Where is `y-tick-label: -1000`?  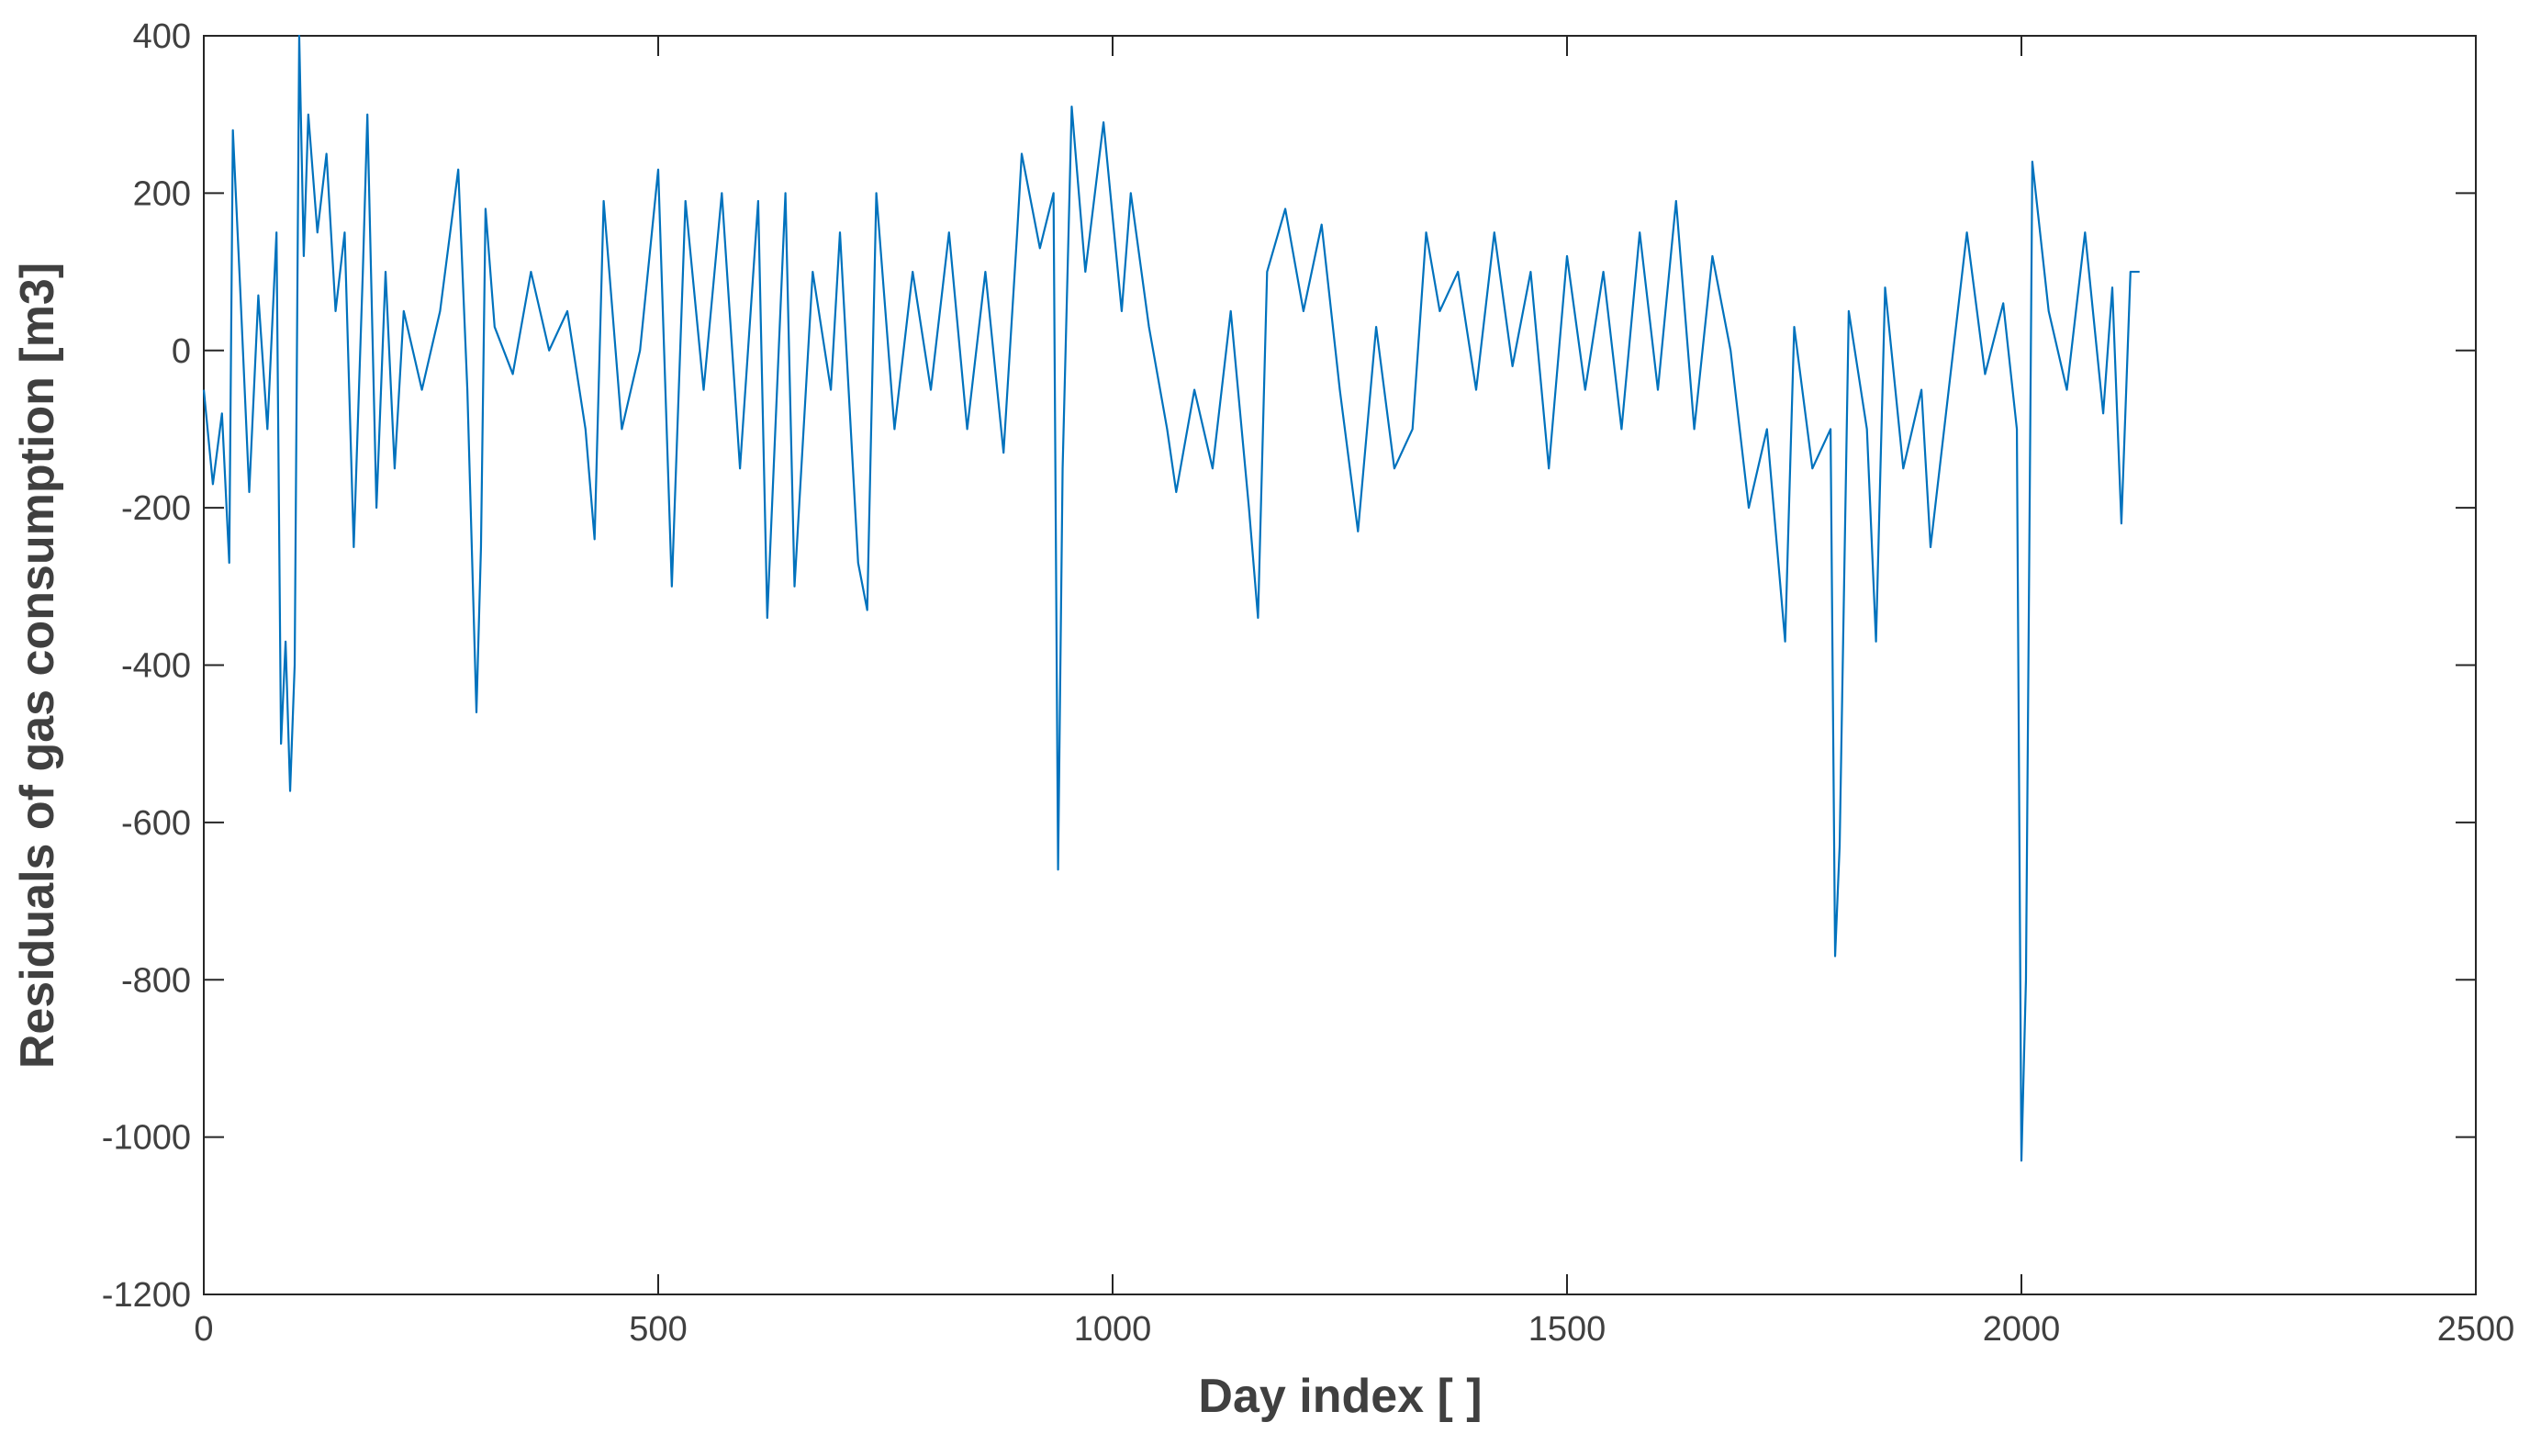 y-tick-label: -1000 is located at coordinates (147, 1138).